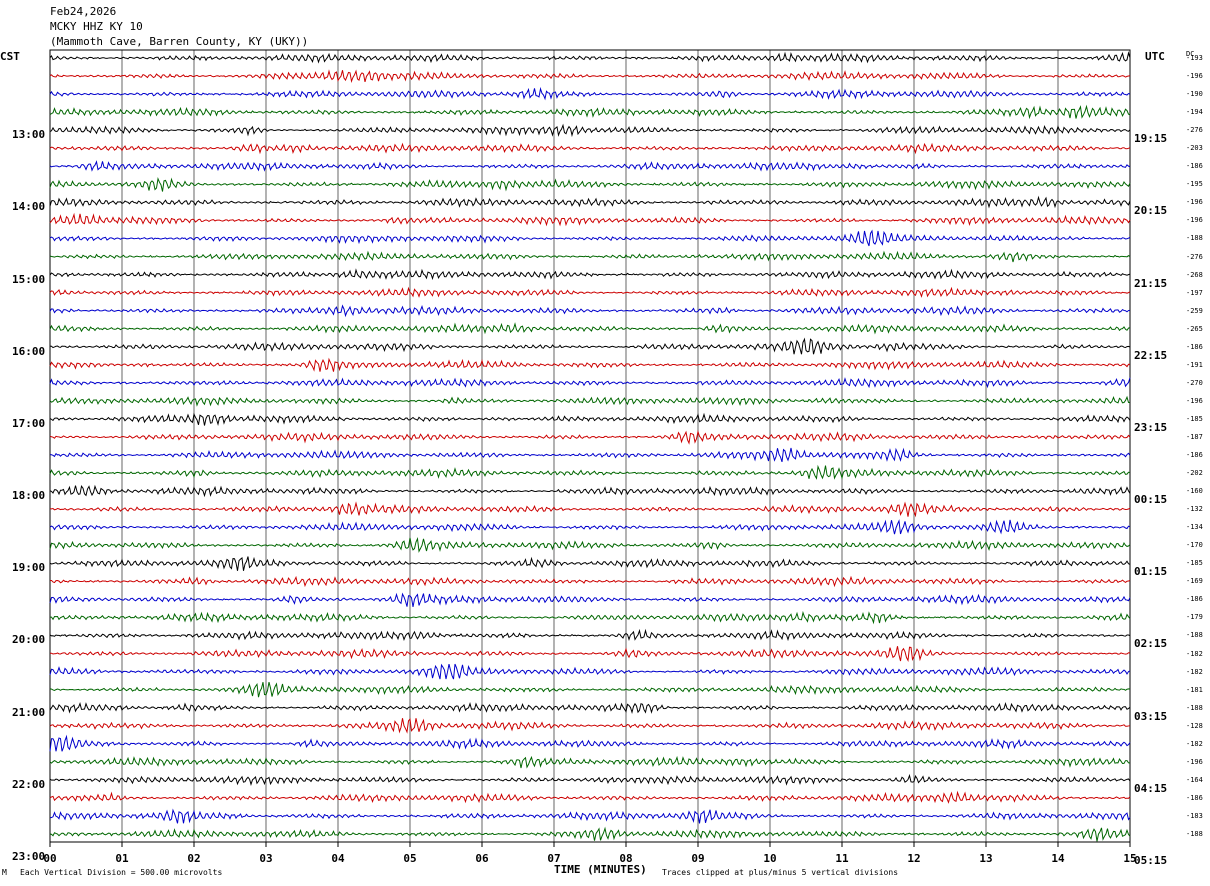 The height and width of the screenshot is (886, 1210). I want to click on right-hour-label: 19:15, so click(1151, 139).